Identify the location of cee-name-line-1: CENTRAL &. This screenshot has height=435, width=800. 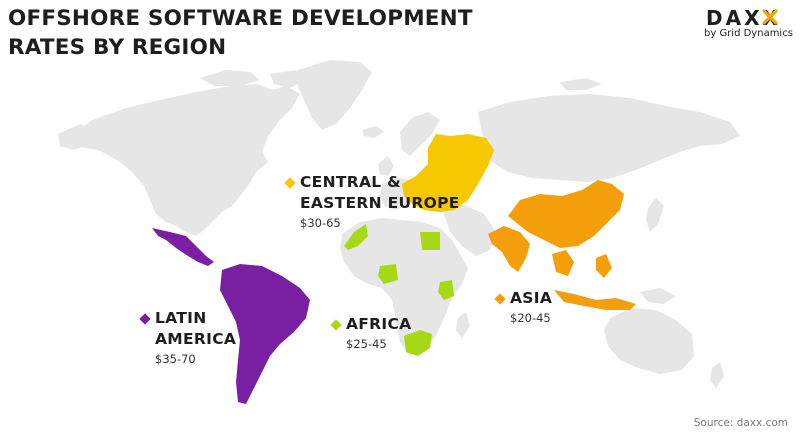
(350, 182).